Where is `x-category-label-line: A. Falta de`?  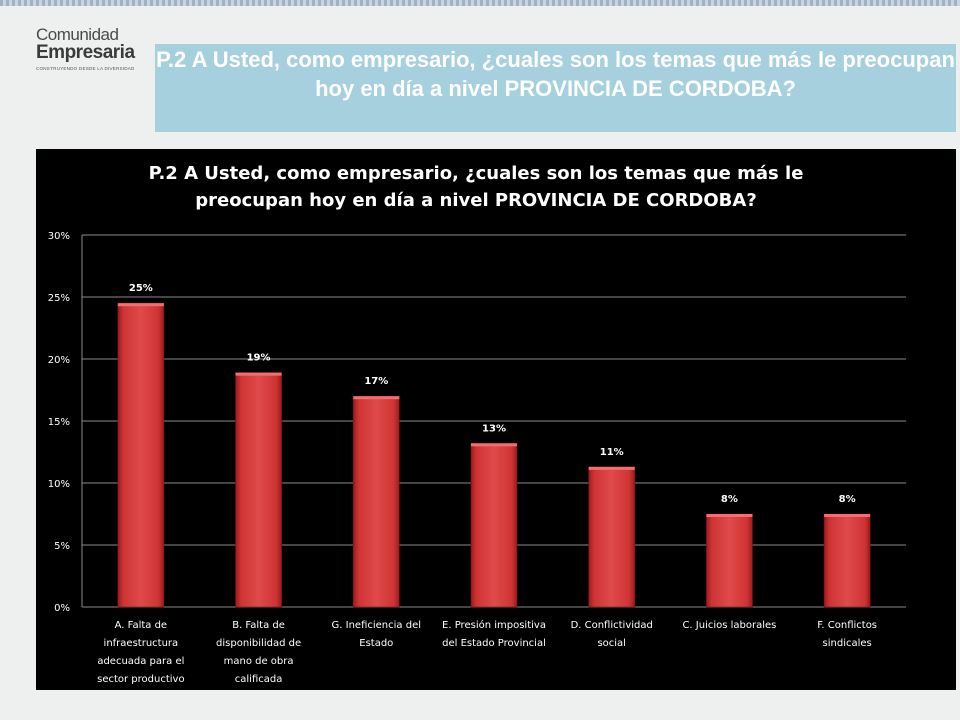
x-category-label-line: A. Falta de is located at coordinates (141, 625).